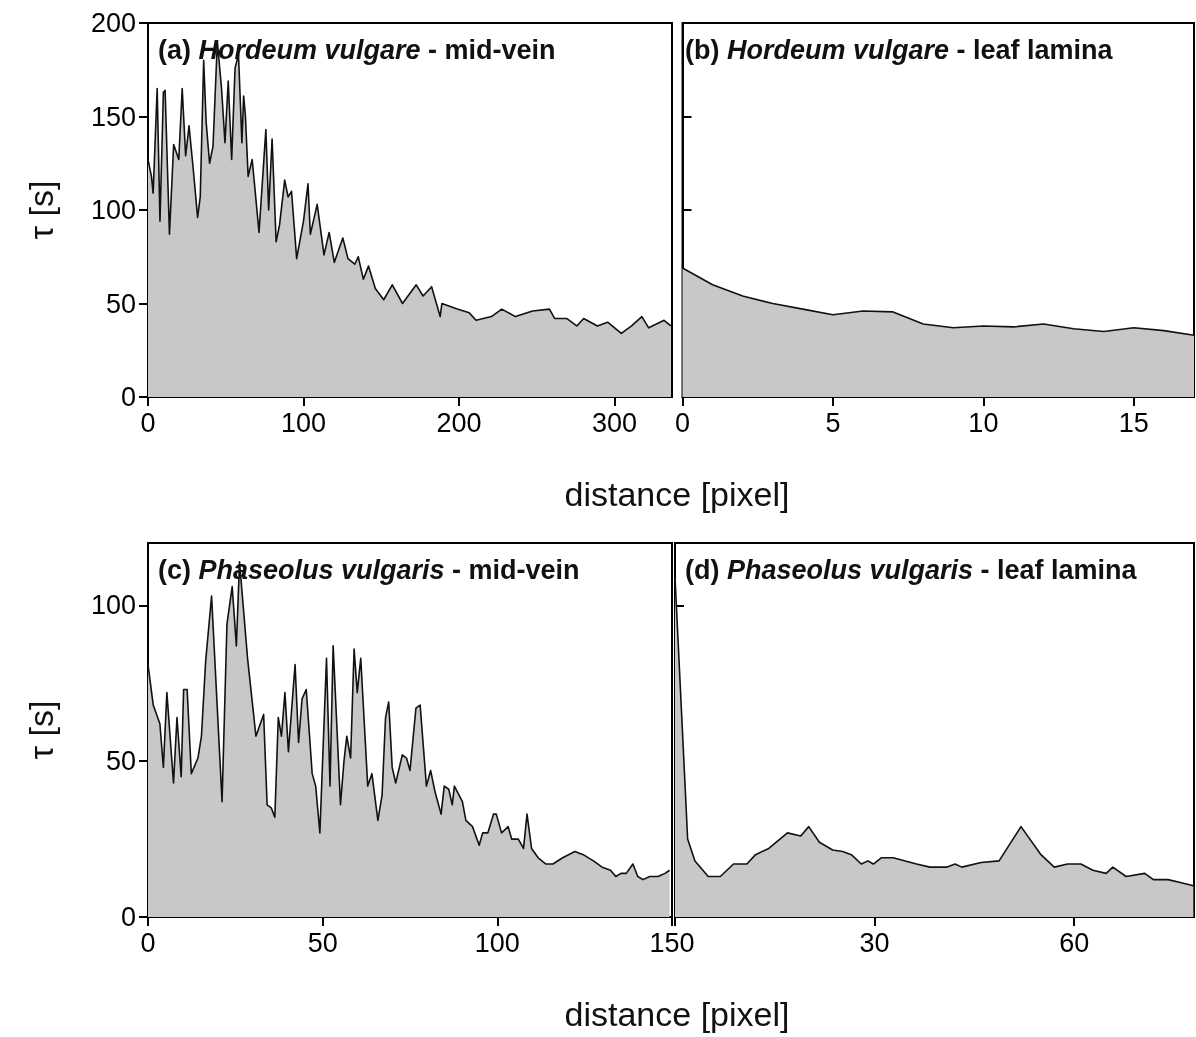  What do you see at coordinates (983, 422) in the screenshot?
I see `x-tick-label: 10` at bounding box center [983, 422].